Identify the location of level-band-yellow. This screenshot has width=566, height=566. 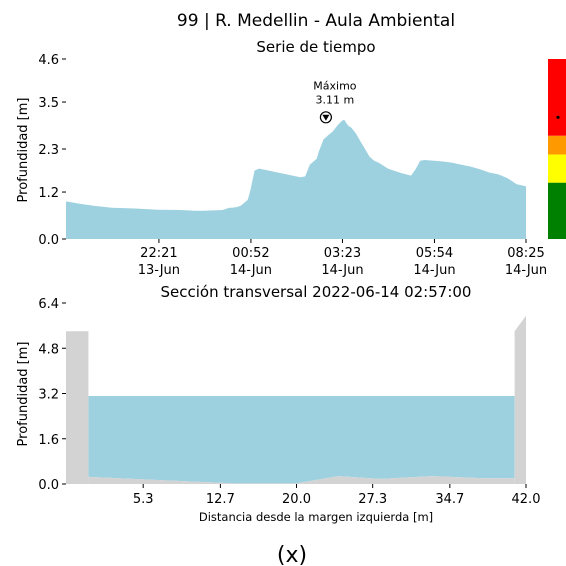
(557, 168).